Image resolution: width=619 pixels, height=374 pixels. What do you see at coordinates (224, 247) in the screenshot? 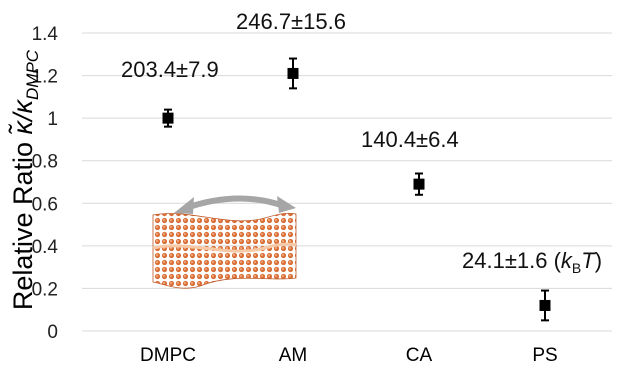
I see `membrane-midplane` at bounding box center [224, 247].